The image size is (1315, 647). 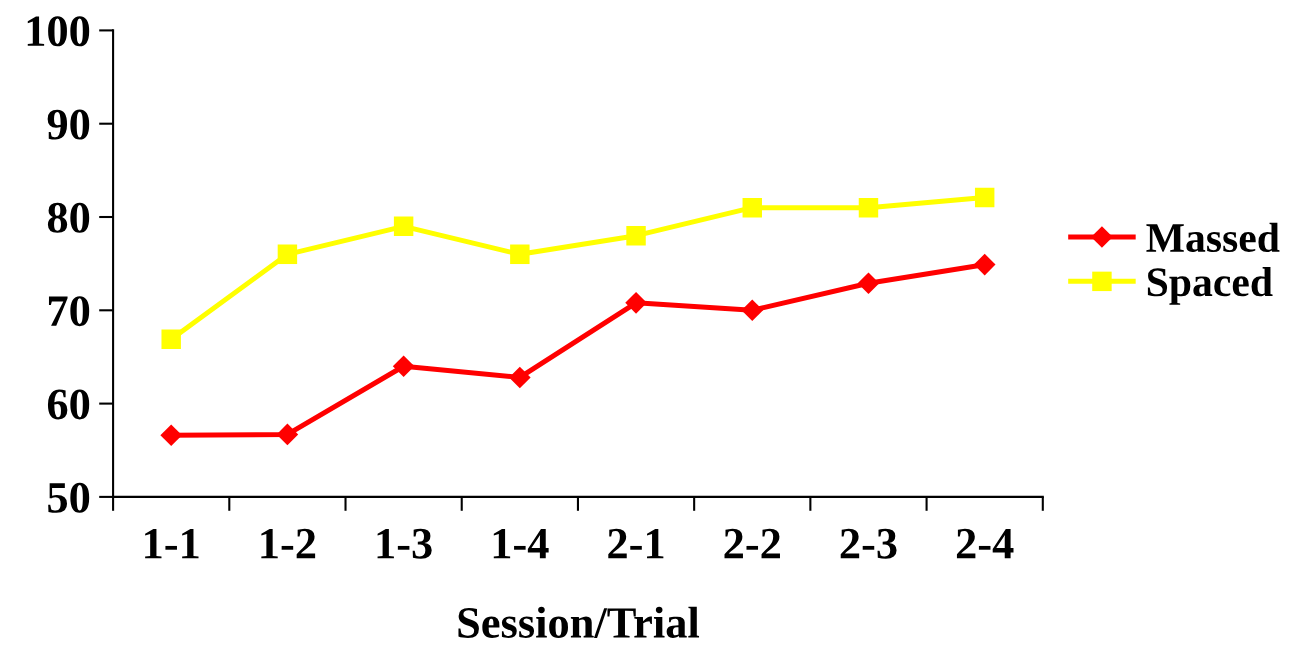 I want to click on x-tick-label: 2-3, so click(x=868, y=543).